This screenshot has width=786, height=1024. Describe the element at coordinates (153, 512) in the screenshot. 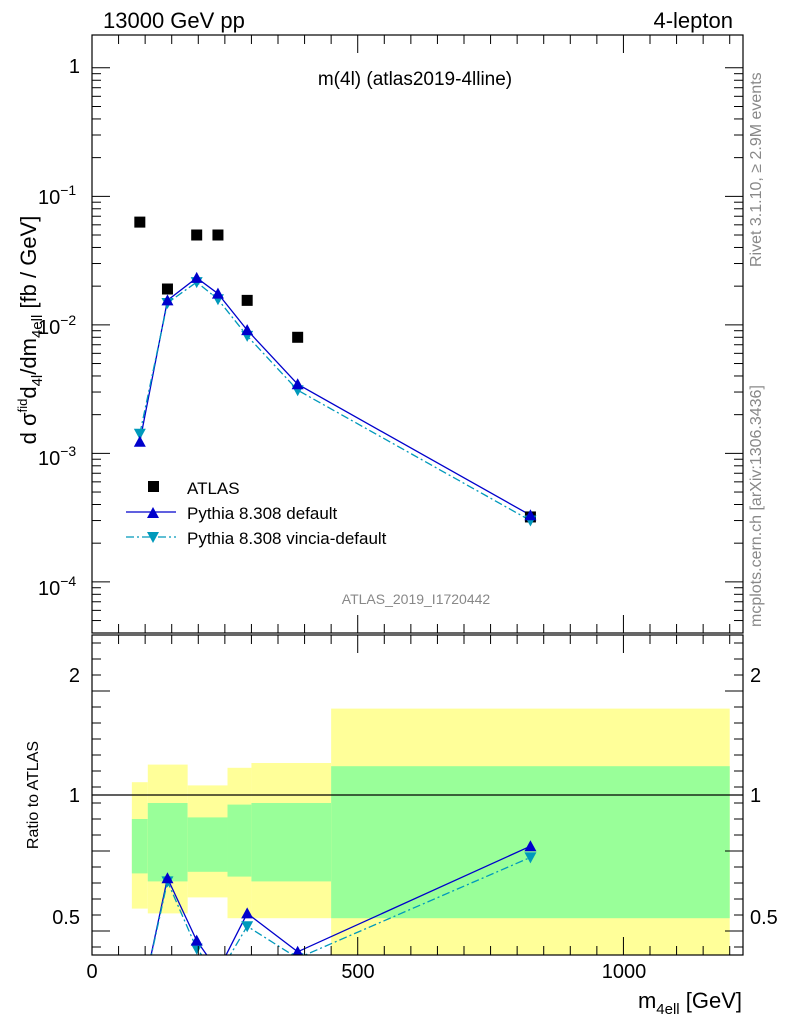

I see `legend-marker-triangle-up` at that location.